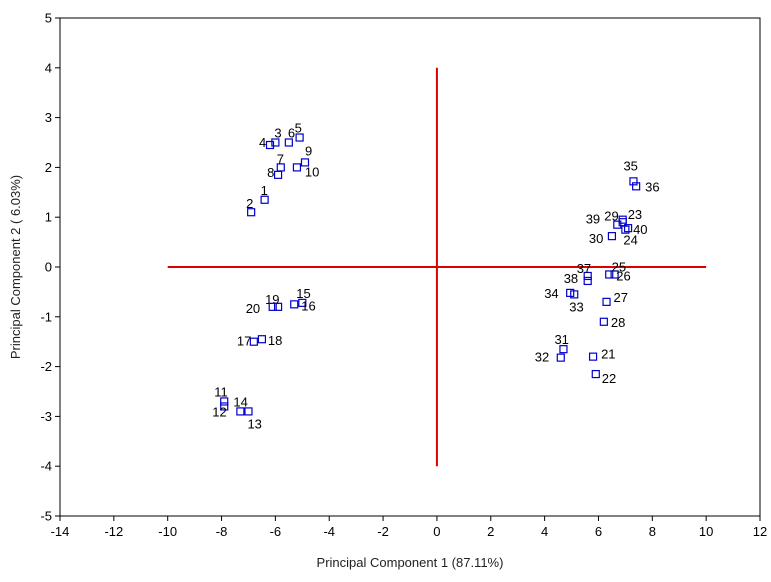 The image size is (771, 582). I want to click on y-tick-label: 1, so click(48, 217).